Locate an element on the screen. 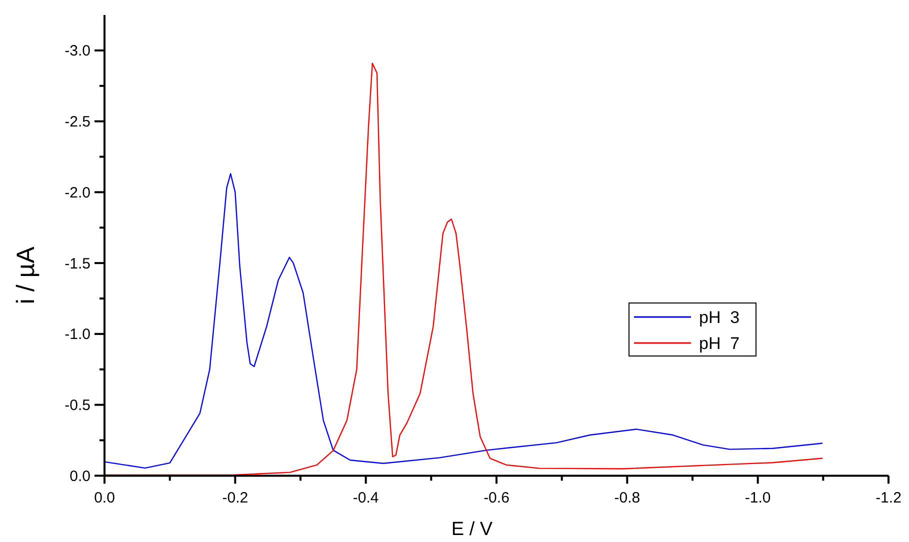 The height and width of the screenshot is (542, 909). y-tick-label: -3.0 is located at coordinates (77, 51).